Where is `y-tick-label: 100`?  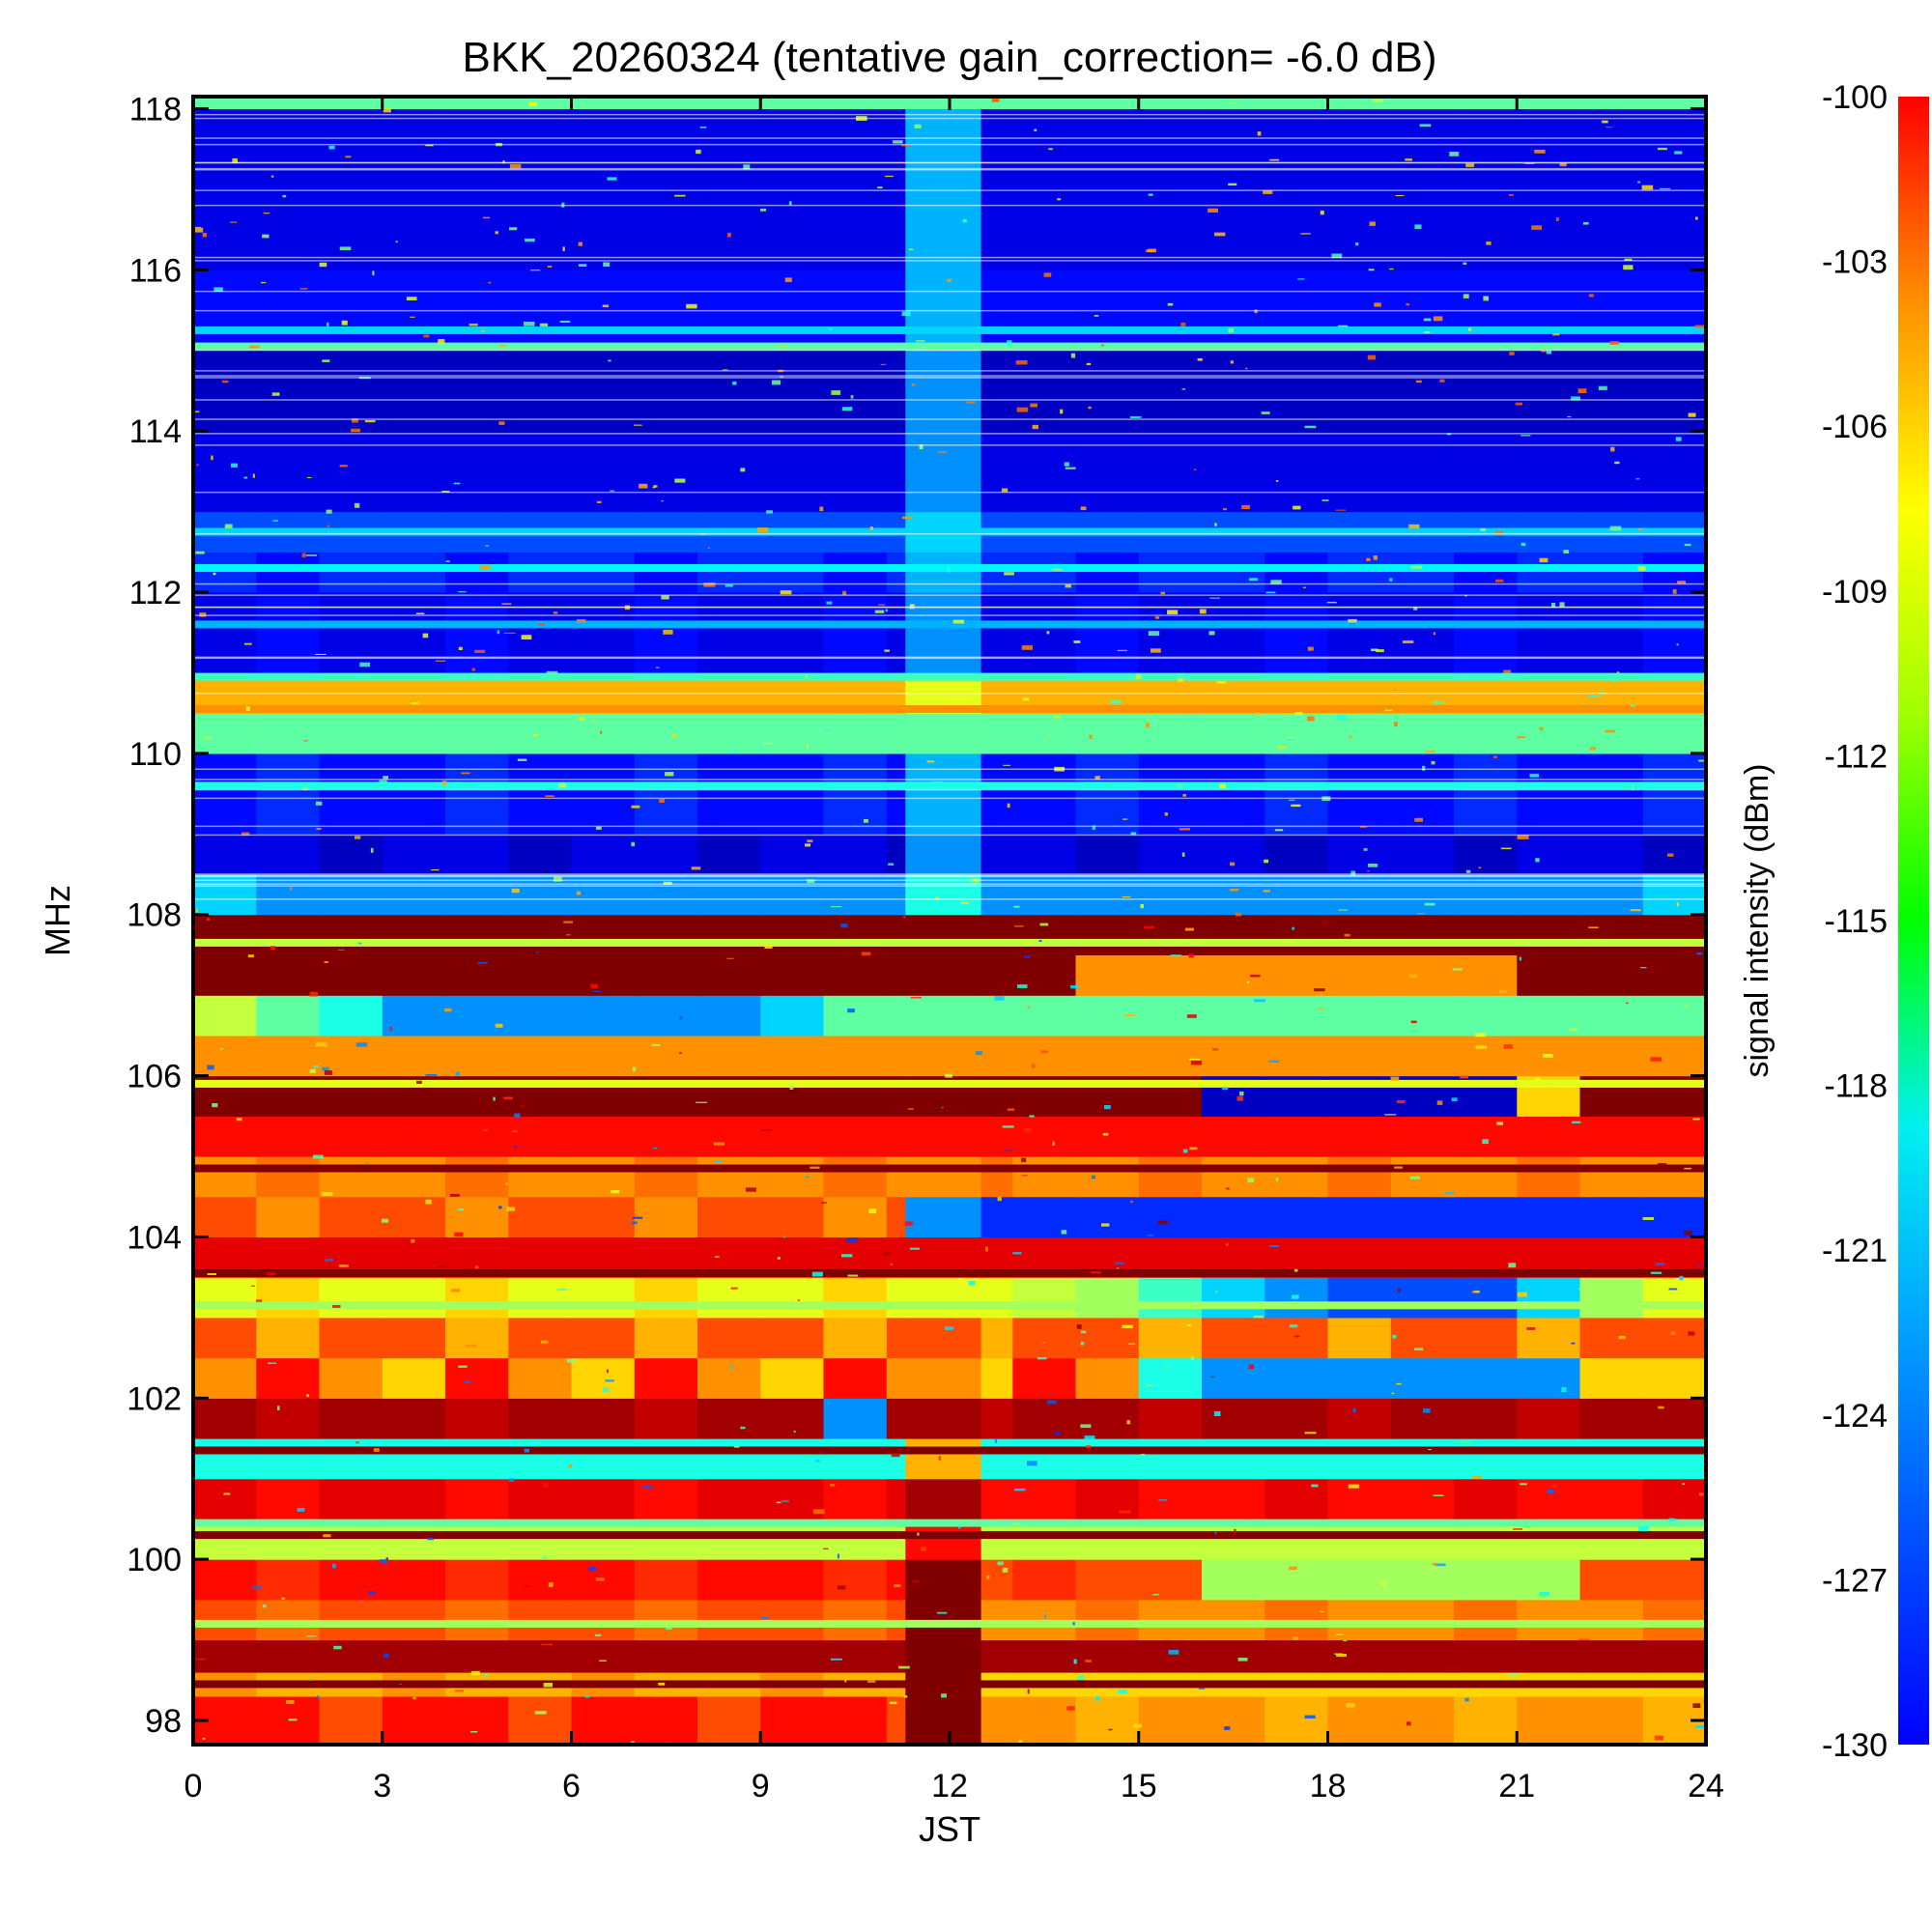
y-tick-label: 100 is located at coordinates (154, 1560).